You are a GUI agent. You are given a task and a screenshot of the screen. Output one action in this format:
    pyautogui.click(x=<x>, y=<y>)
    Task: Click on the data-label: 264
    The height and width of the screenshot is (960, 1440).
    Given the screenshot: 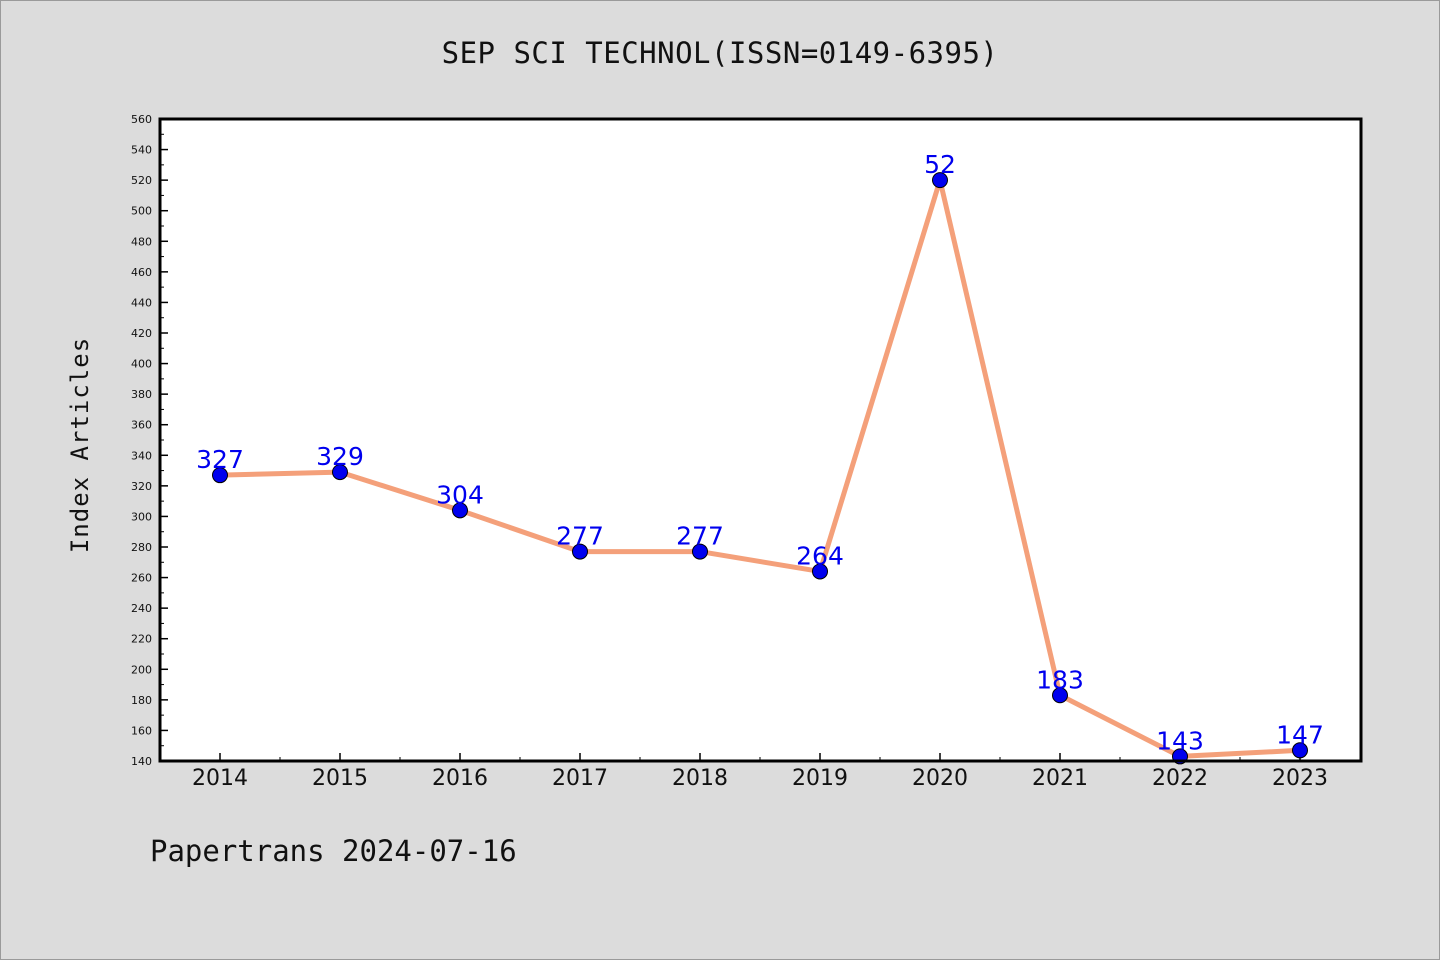 What is the action you would take?
    pyautogui.click(x=820, y=555)
    